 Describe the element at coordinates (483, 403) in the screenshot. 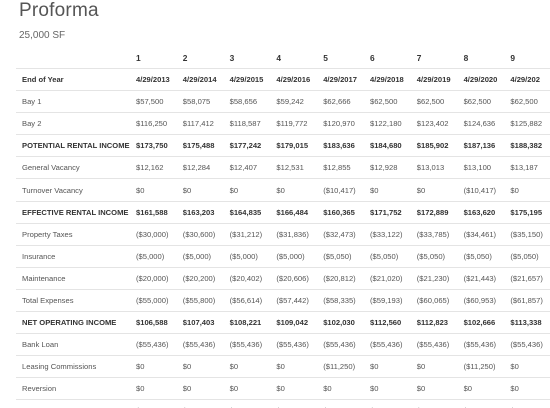

I see `value-cell: $47,230` at that location.